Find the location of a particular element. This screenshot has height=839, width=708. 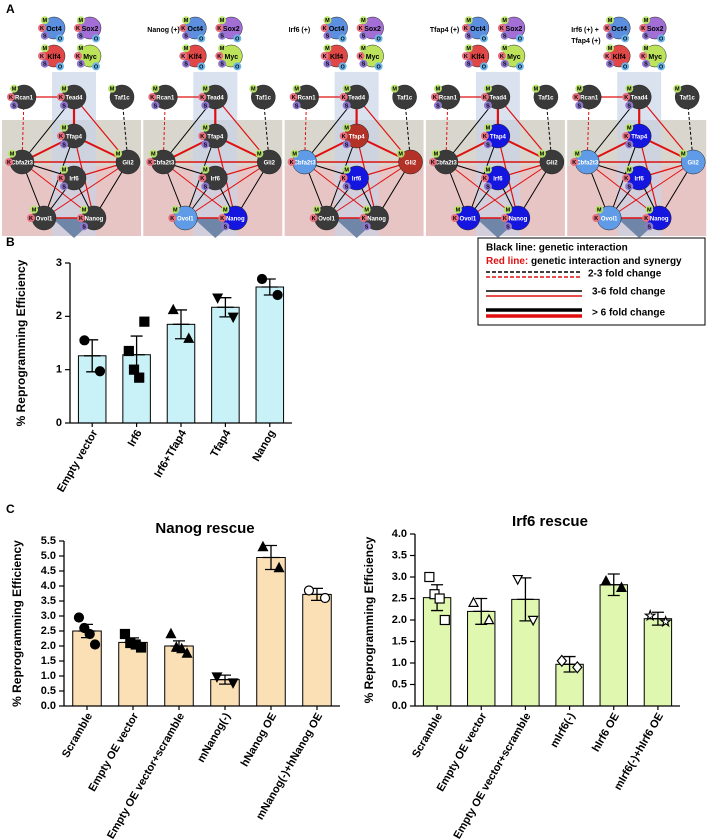

x-tick-label: mIrf6(-) is located at coordinates (563, 730).